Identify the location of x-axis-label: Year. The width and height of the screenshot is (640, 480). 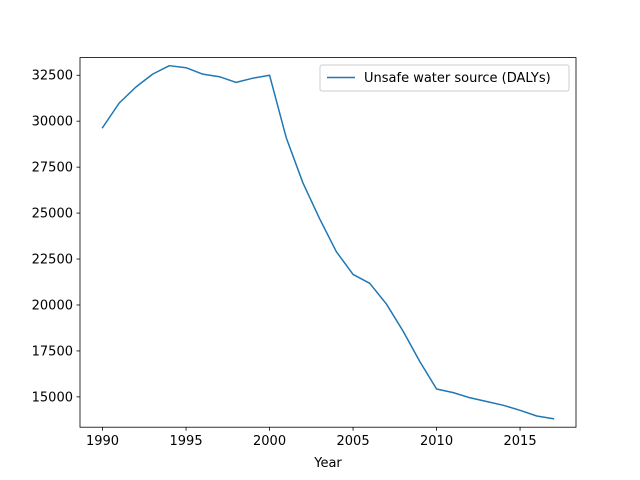
(327, 463).